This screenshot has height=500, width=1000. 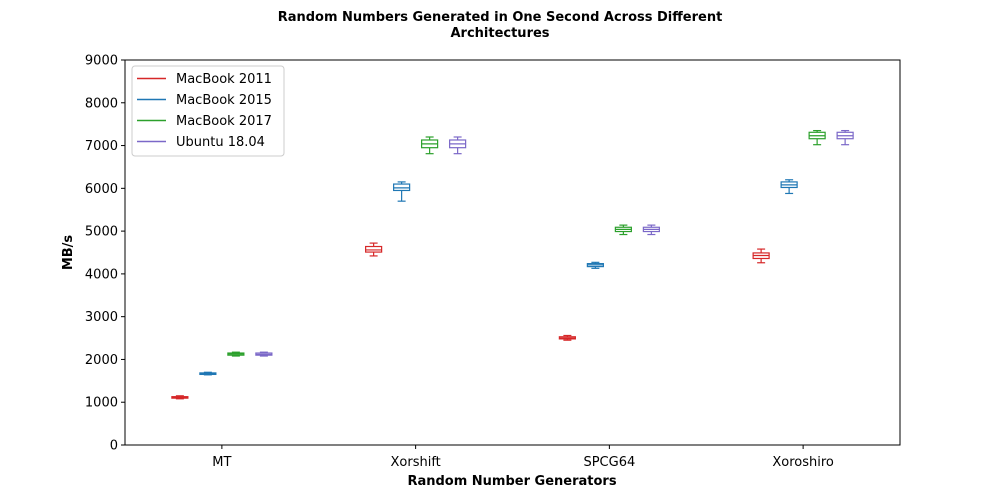 I want to click on legend-label-1: MacBook 2015, so click(x=224, y=100).